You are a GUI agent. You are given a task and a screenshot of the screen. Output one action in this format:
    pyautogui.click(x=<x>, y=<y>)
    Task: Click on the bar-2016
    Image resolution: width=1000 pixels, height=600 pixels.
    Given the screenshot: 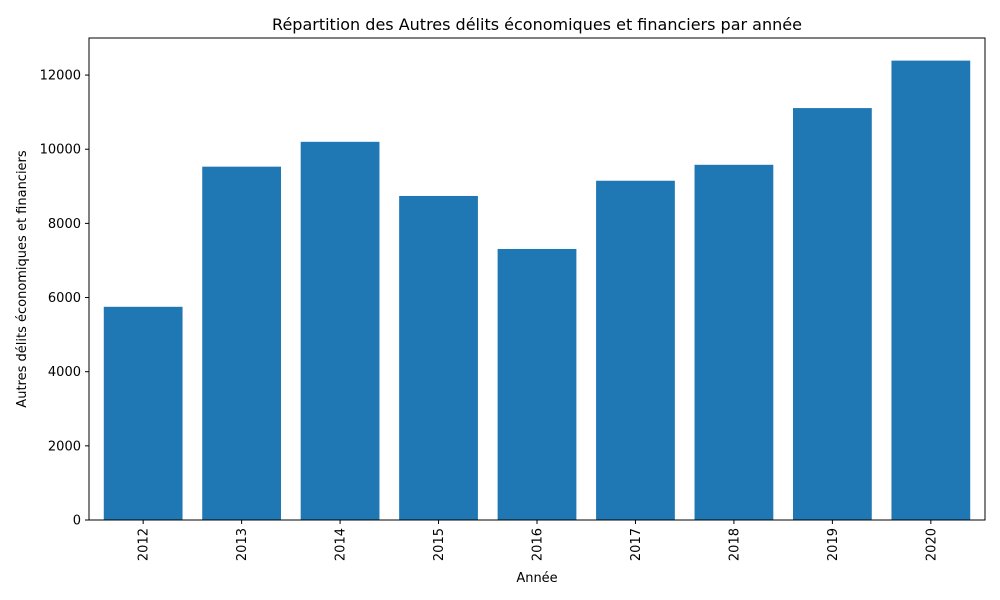 What is the action you would take?
    pyautogui.click(x=537, y=384)
    